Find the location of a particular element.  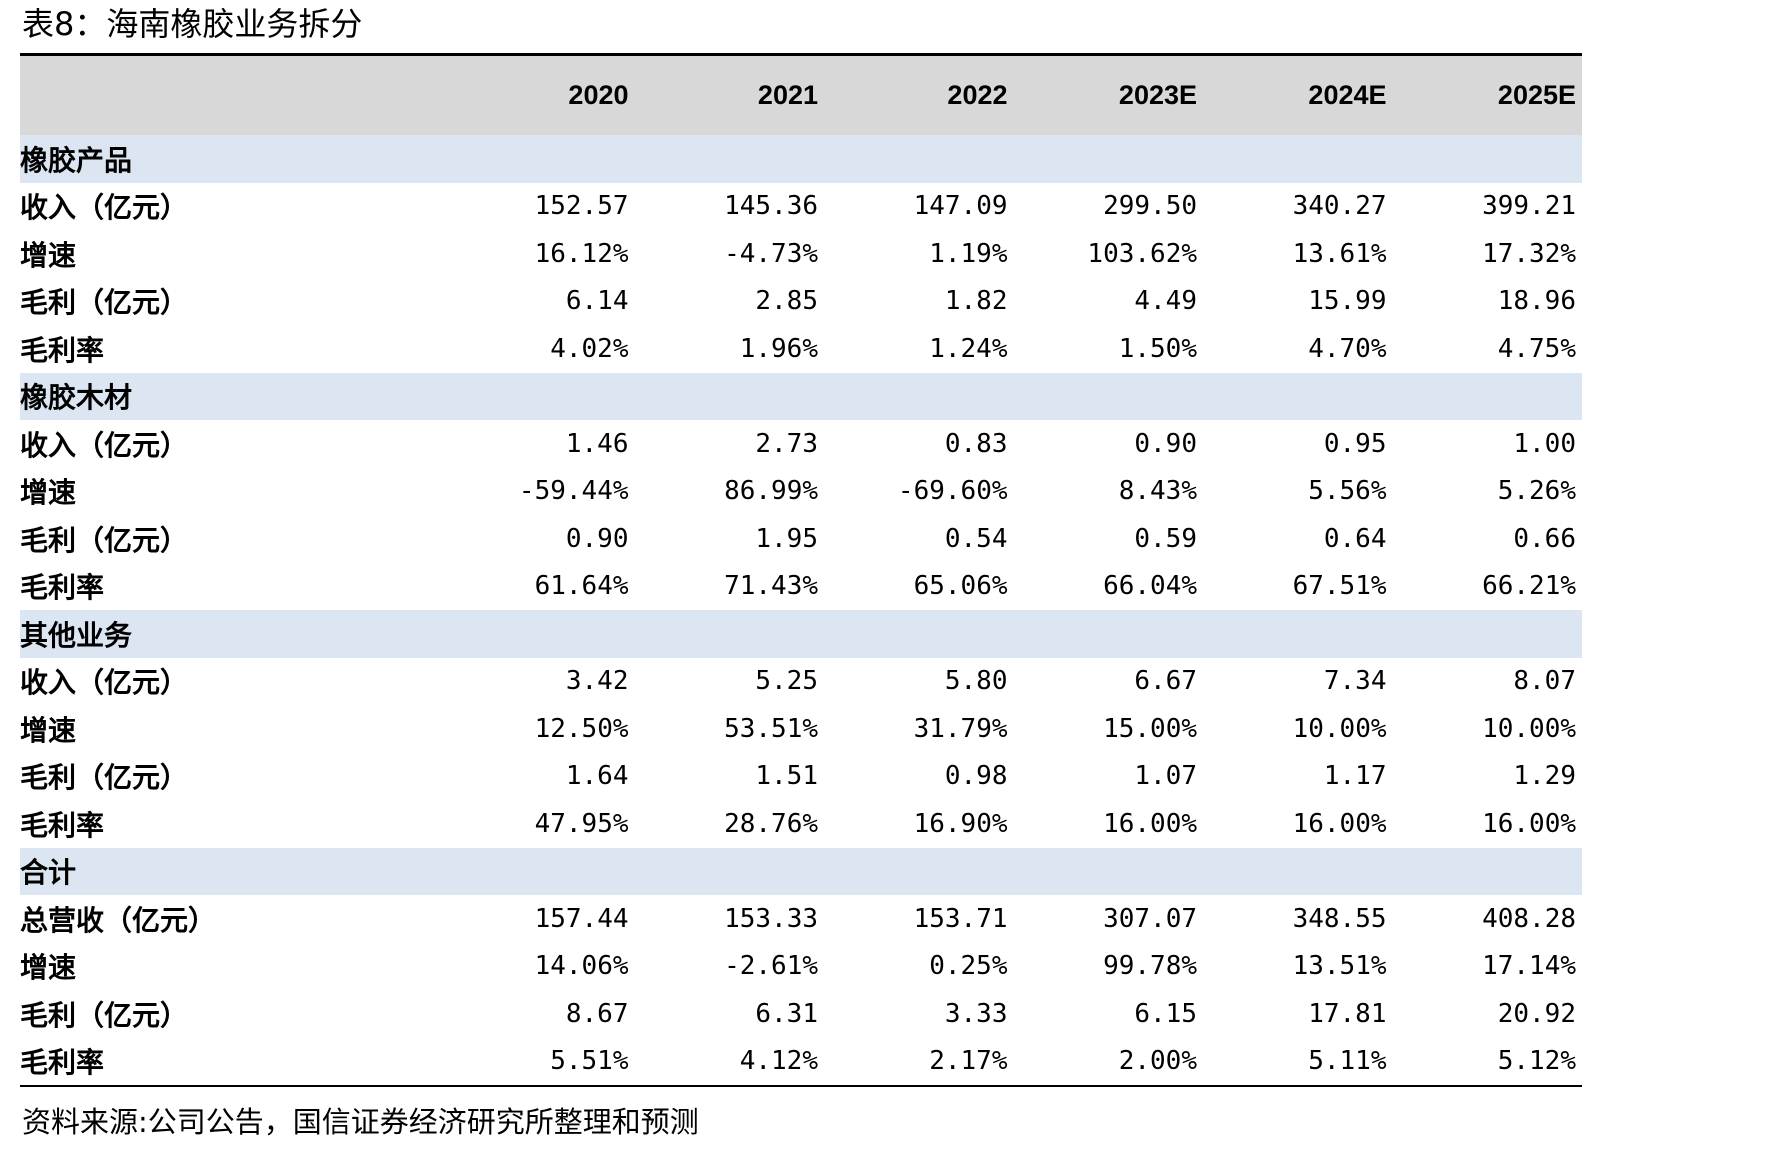

section-header-row: 其他业务 is located at coordinates (801, 634).